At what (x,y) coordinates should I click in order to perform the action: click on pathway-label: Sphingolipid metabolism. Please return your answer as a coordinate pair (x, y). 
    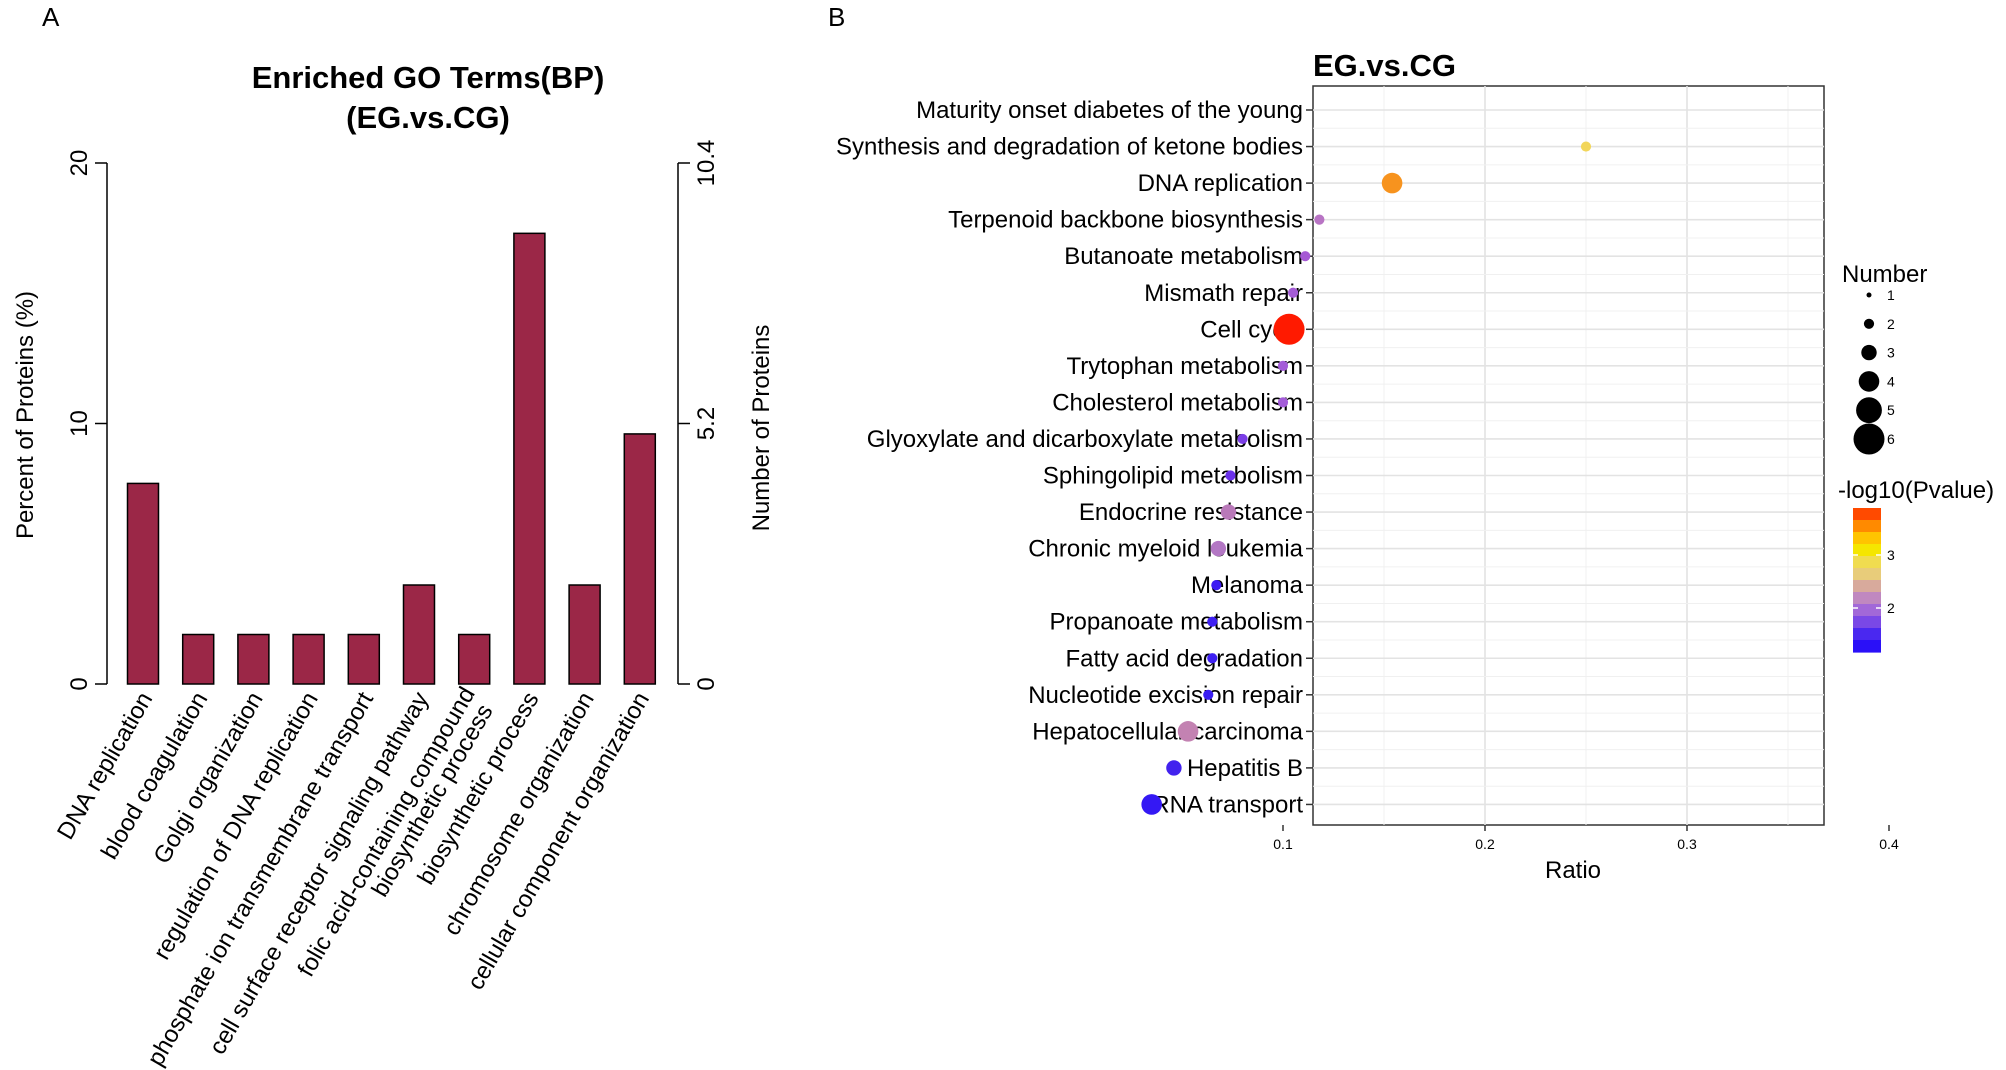
    Looking at the image, I should click on (1173, 476).